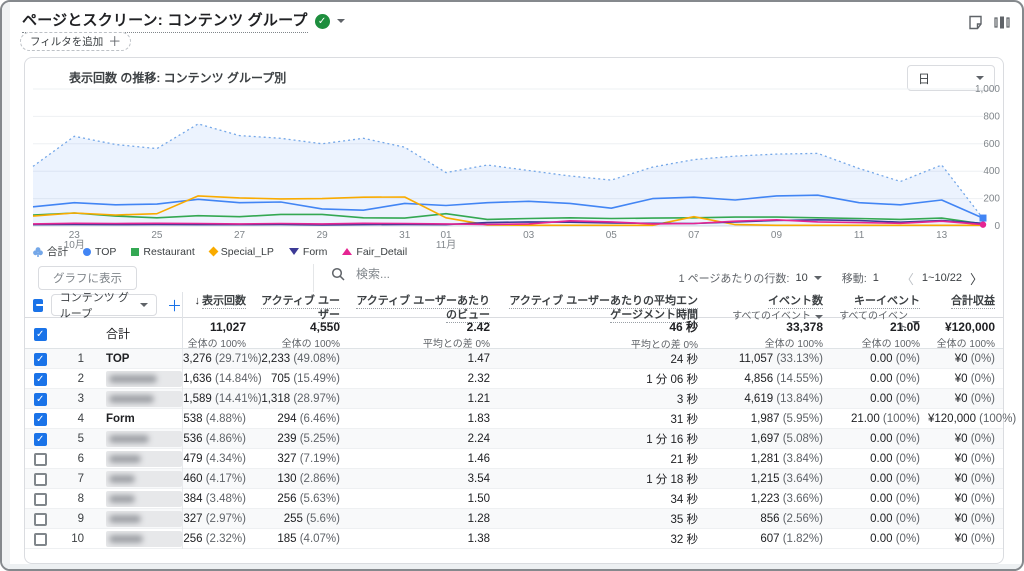 This screenshot has width=1024, height=571. Describe the element at coordinates (975, 22) in the screenshot. I see `note-icon` at that location.